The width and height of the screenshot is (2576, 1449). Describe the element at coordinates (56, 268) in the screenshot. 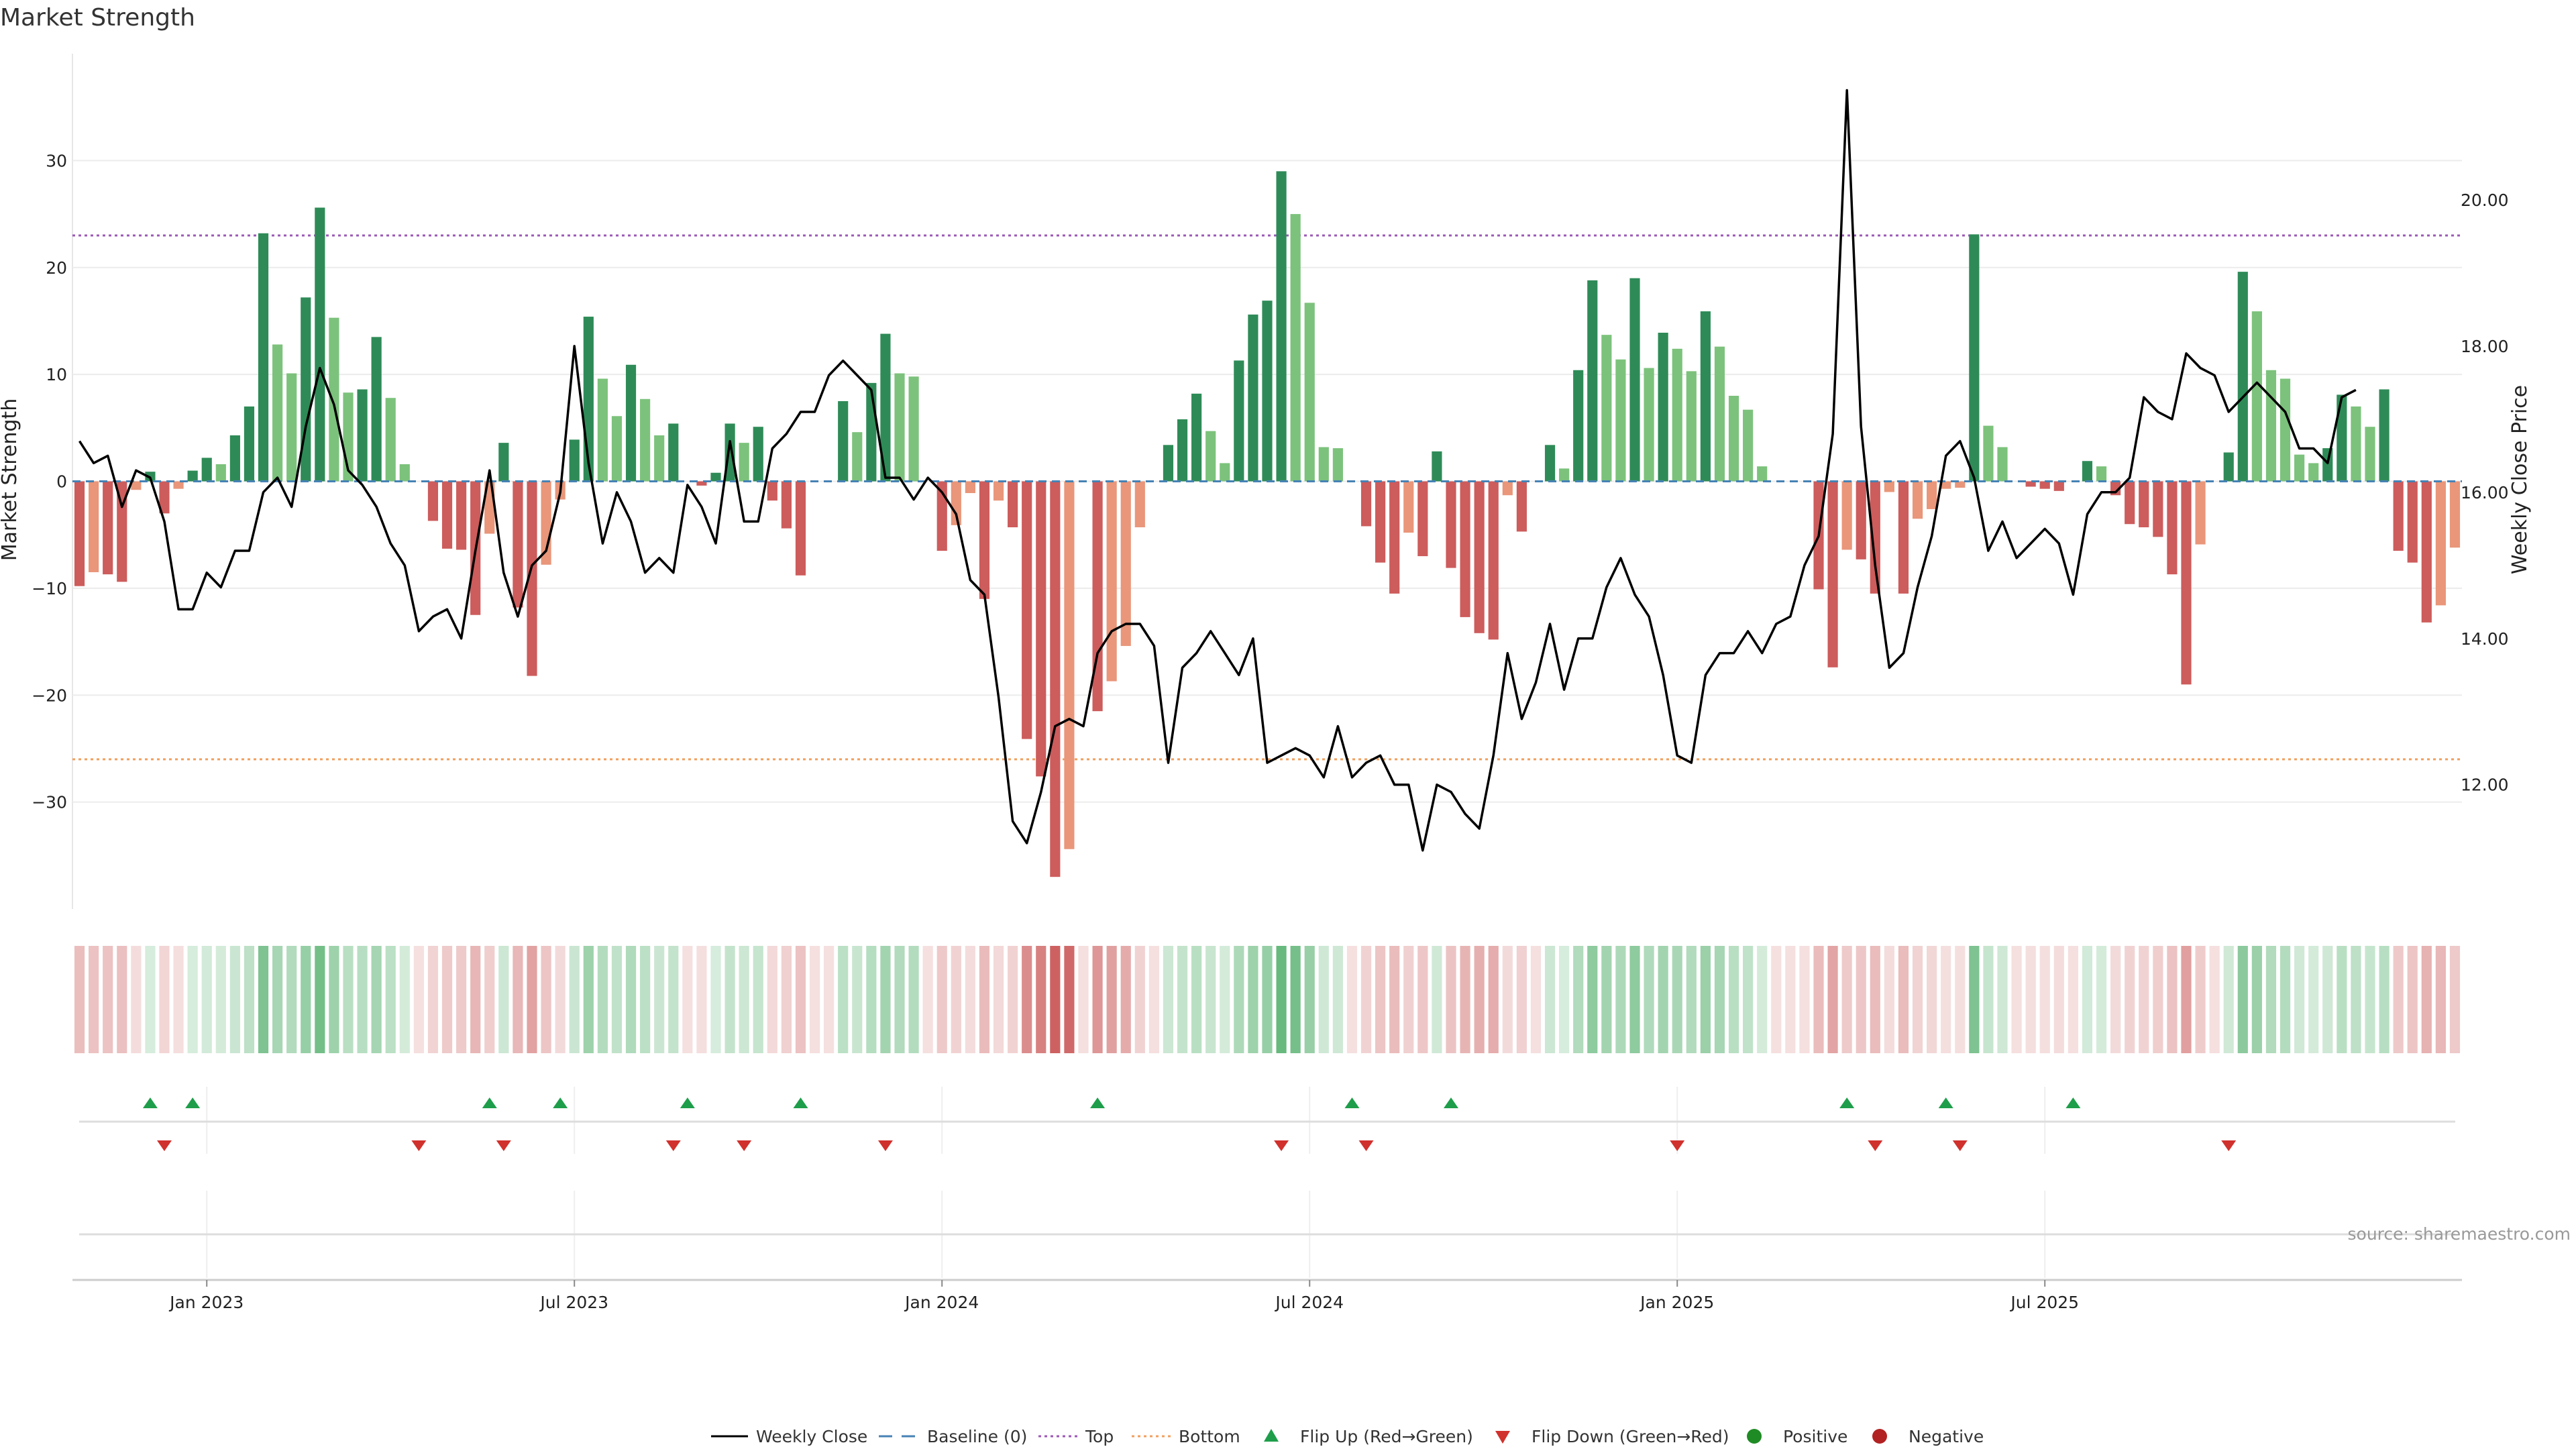

I see `left-tick-label: 20` at that location.